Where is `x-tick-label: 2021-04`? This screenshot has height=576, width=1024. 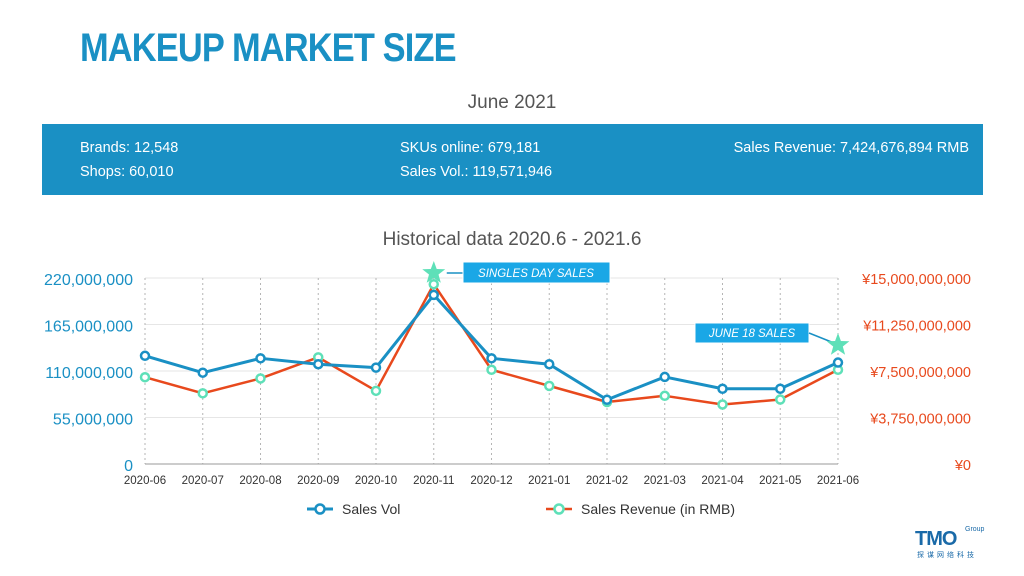 x-tick-label: 2021-04 is located at coordinates (722, 481).